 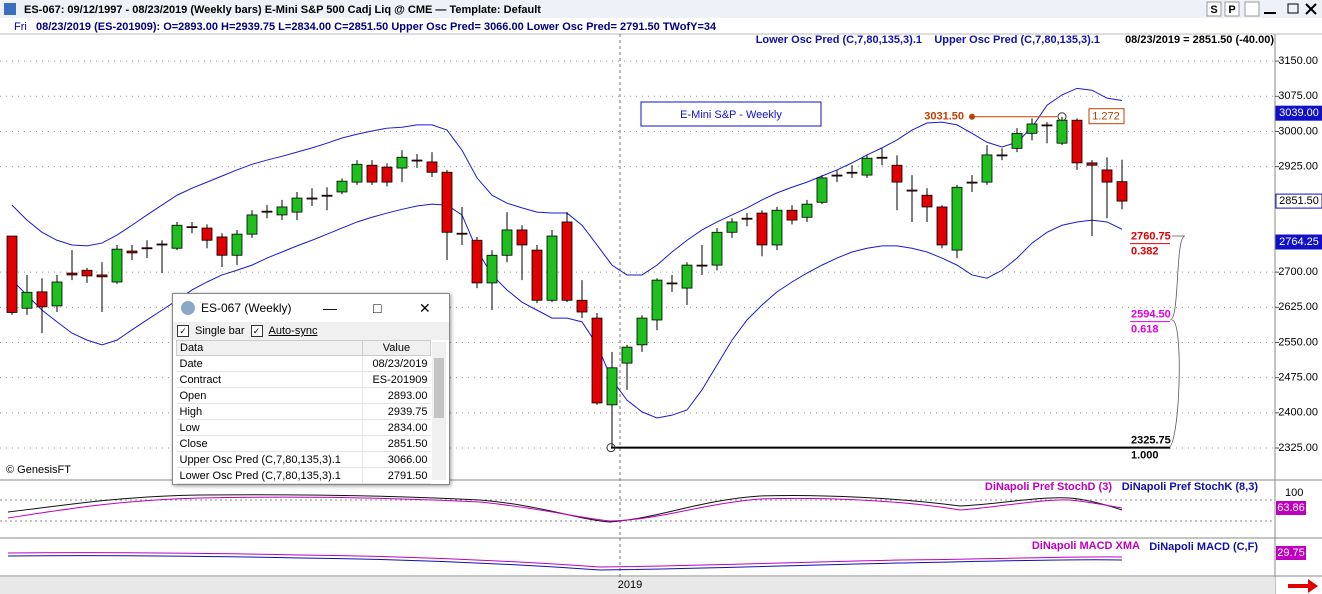 What do you see at coordinates (10, 9) in the screenshot?
I see `window-icon` at bounding box center [10, 9].